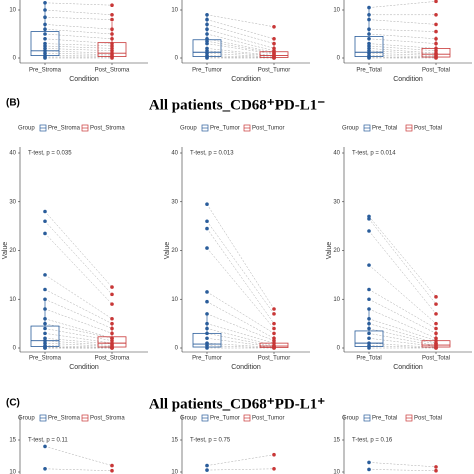 This screenshot has width=474, height=474. Describe the element at coordinates (78, 30) in the screenshot. I see `data-layer` at that location.